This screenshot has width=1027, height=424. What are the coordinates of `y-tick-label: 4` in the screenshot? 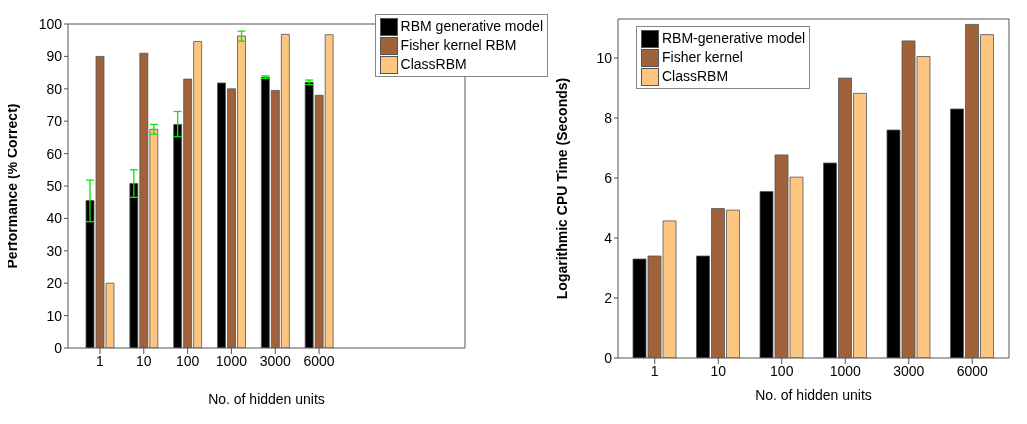 It's located at (608, 237).